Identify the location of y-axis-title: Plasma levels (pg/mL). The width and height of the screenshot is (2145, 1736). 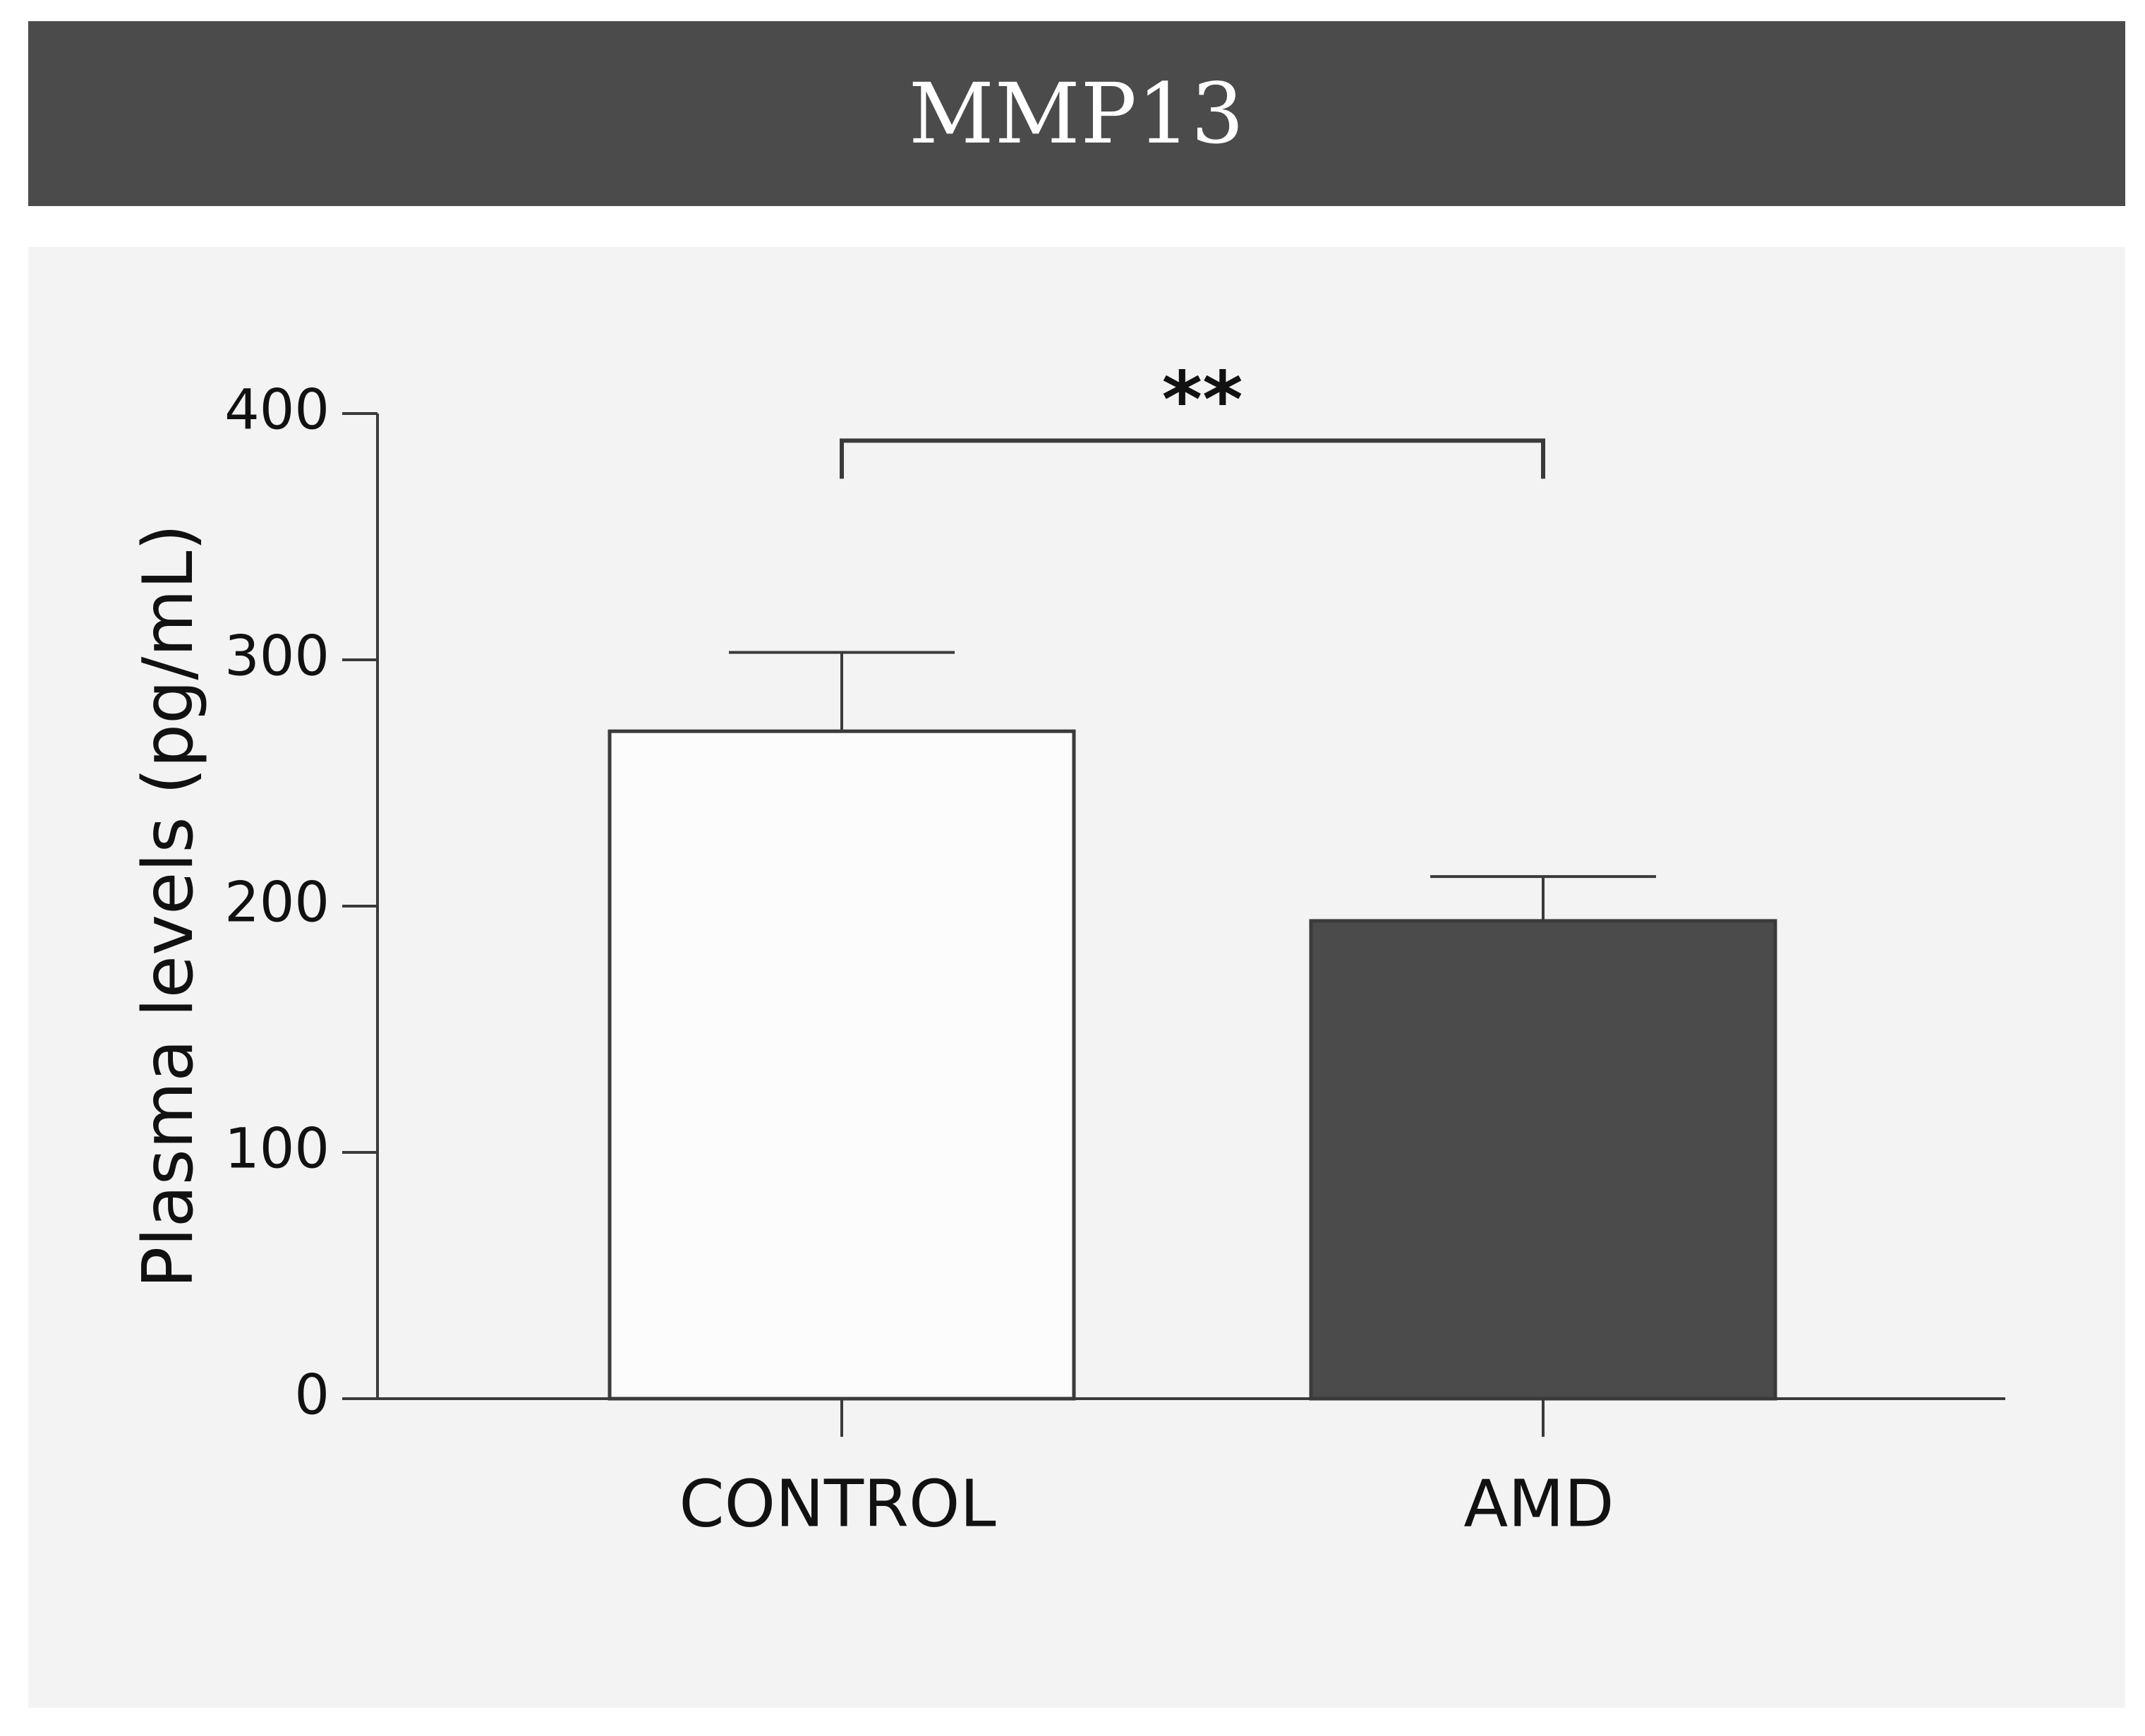
(168, 906).